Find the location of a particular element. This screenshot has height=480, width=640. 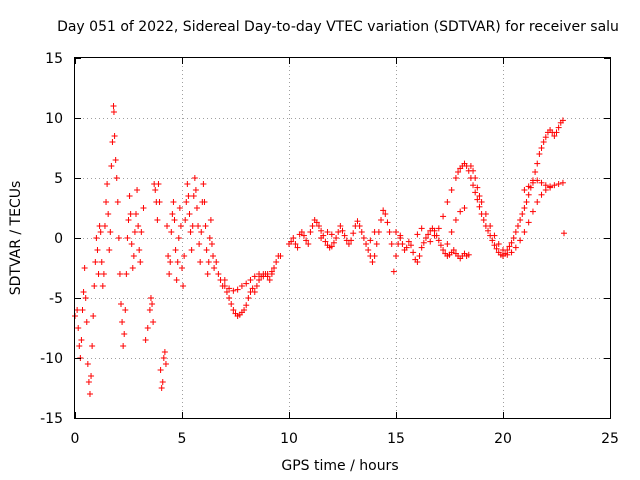

y-tick-label: 5 is located at coordinates (58, 179).